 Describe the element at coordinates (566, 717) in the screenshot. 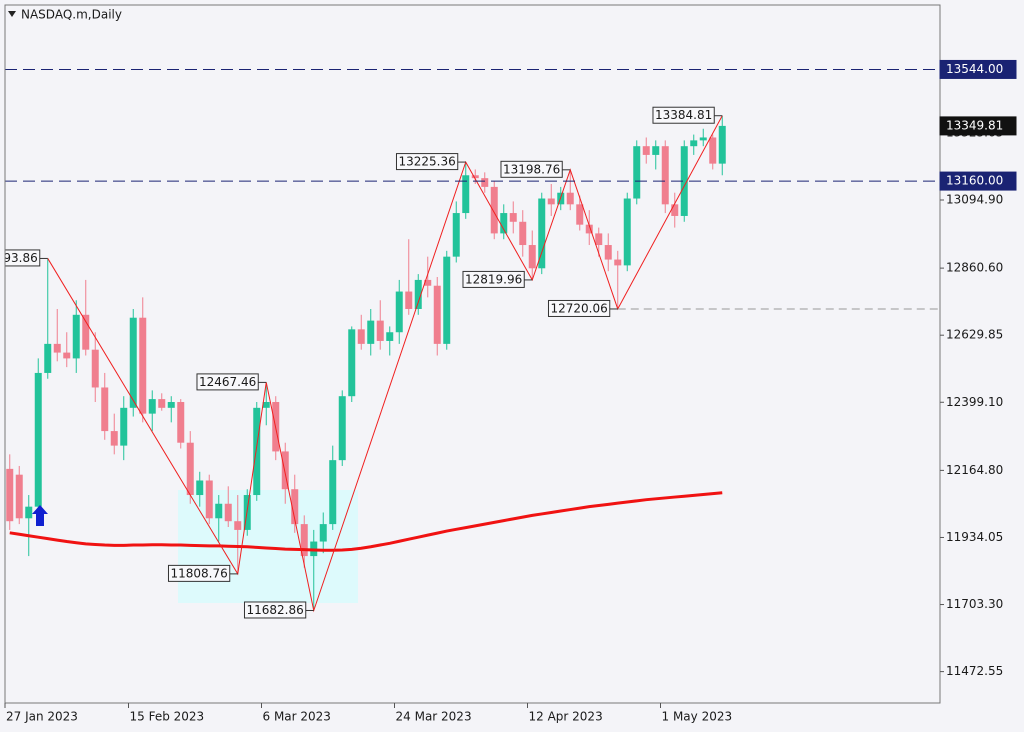

I see `x-tick-label: 12 Apr 2023` at that location.